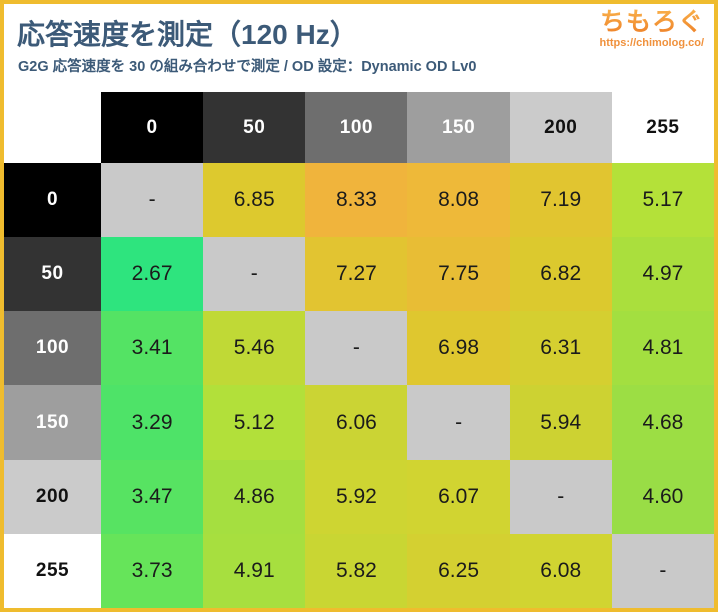 The image size is (718, 612). Describe the element at coordinates (458, 274) in the screenshot. I see `heatmap-cell: 7.75` at that location.